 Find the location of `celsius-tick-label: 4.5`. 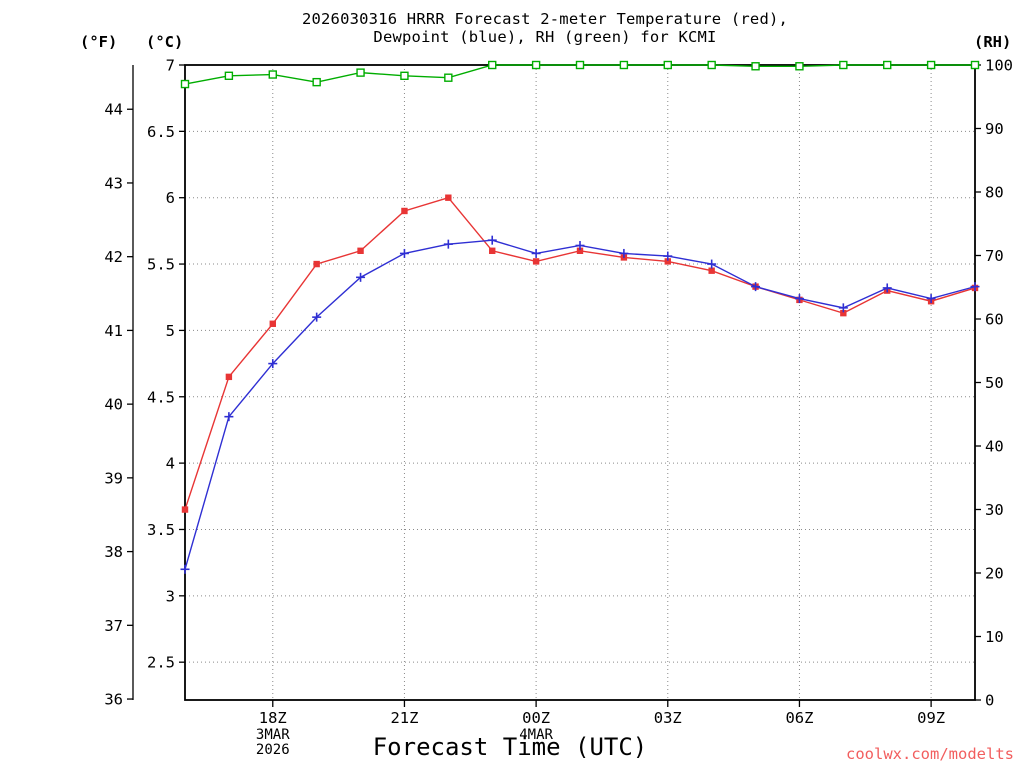

celsius-tick-label: 4.5 is located at coordinates (161, 397).